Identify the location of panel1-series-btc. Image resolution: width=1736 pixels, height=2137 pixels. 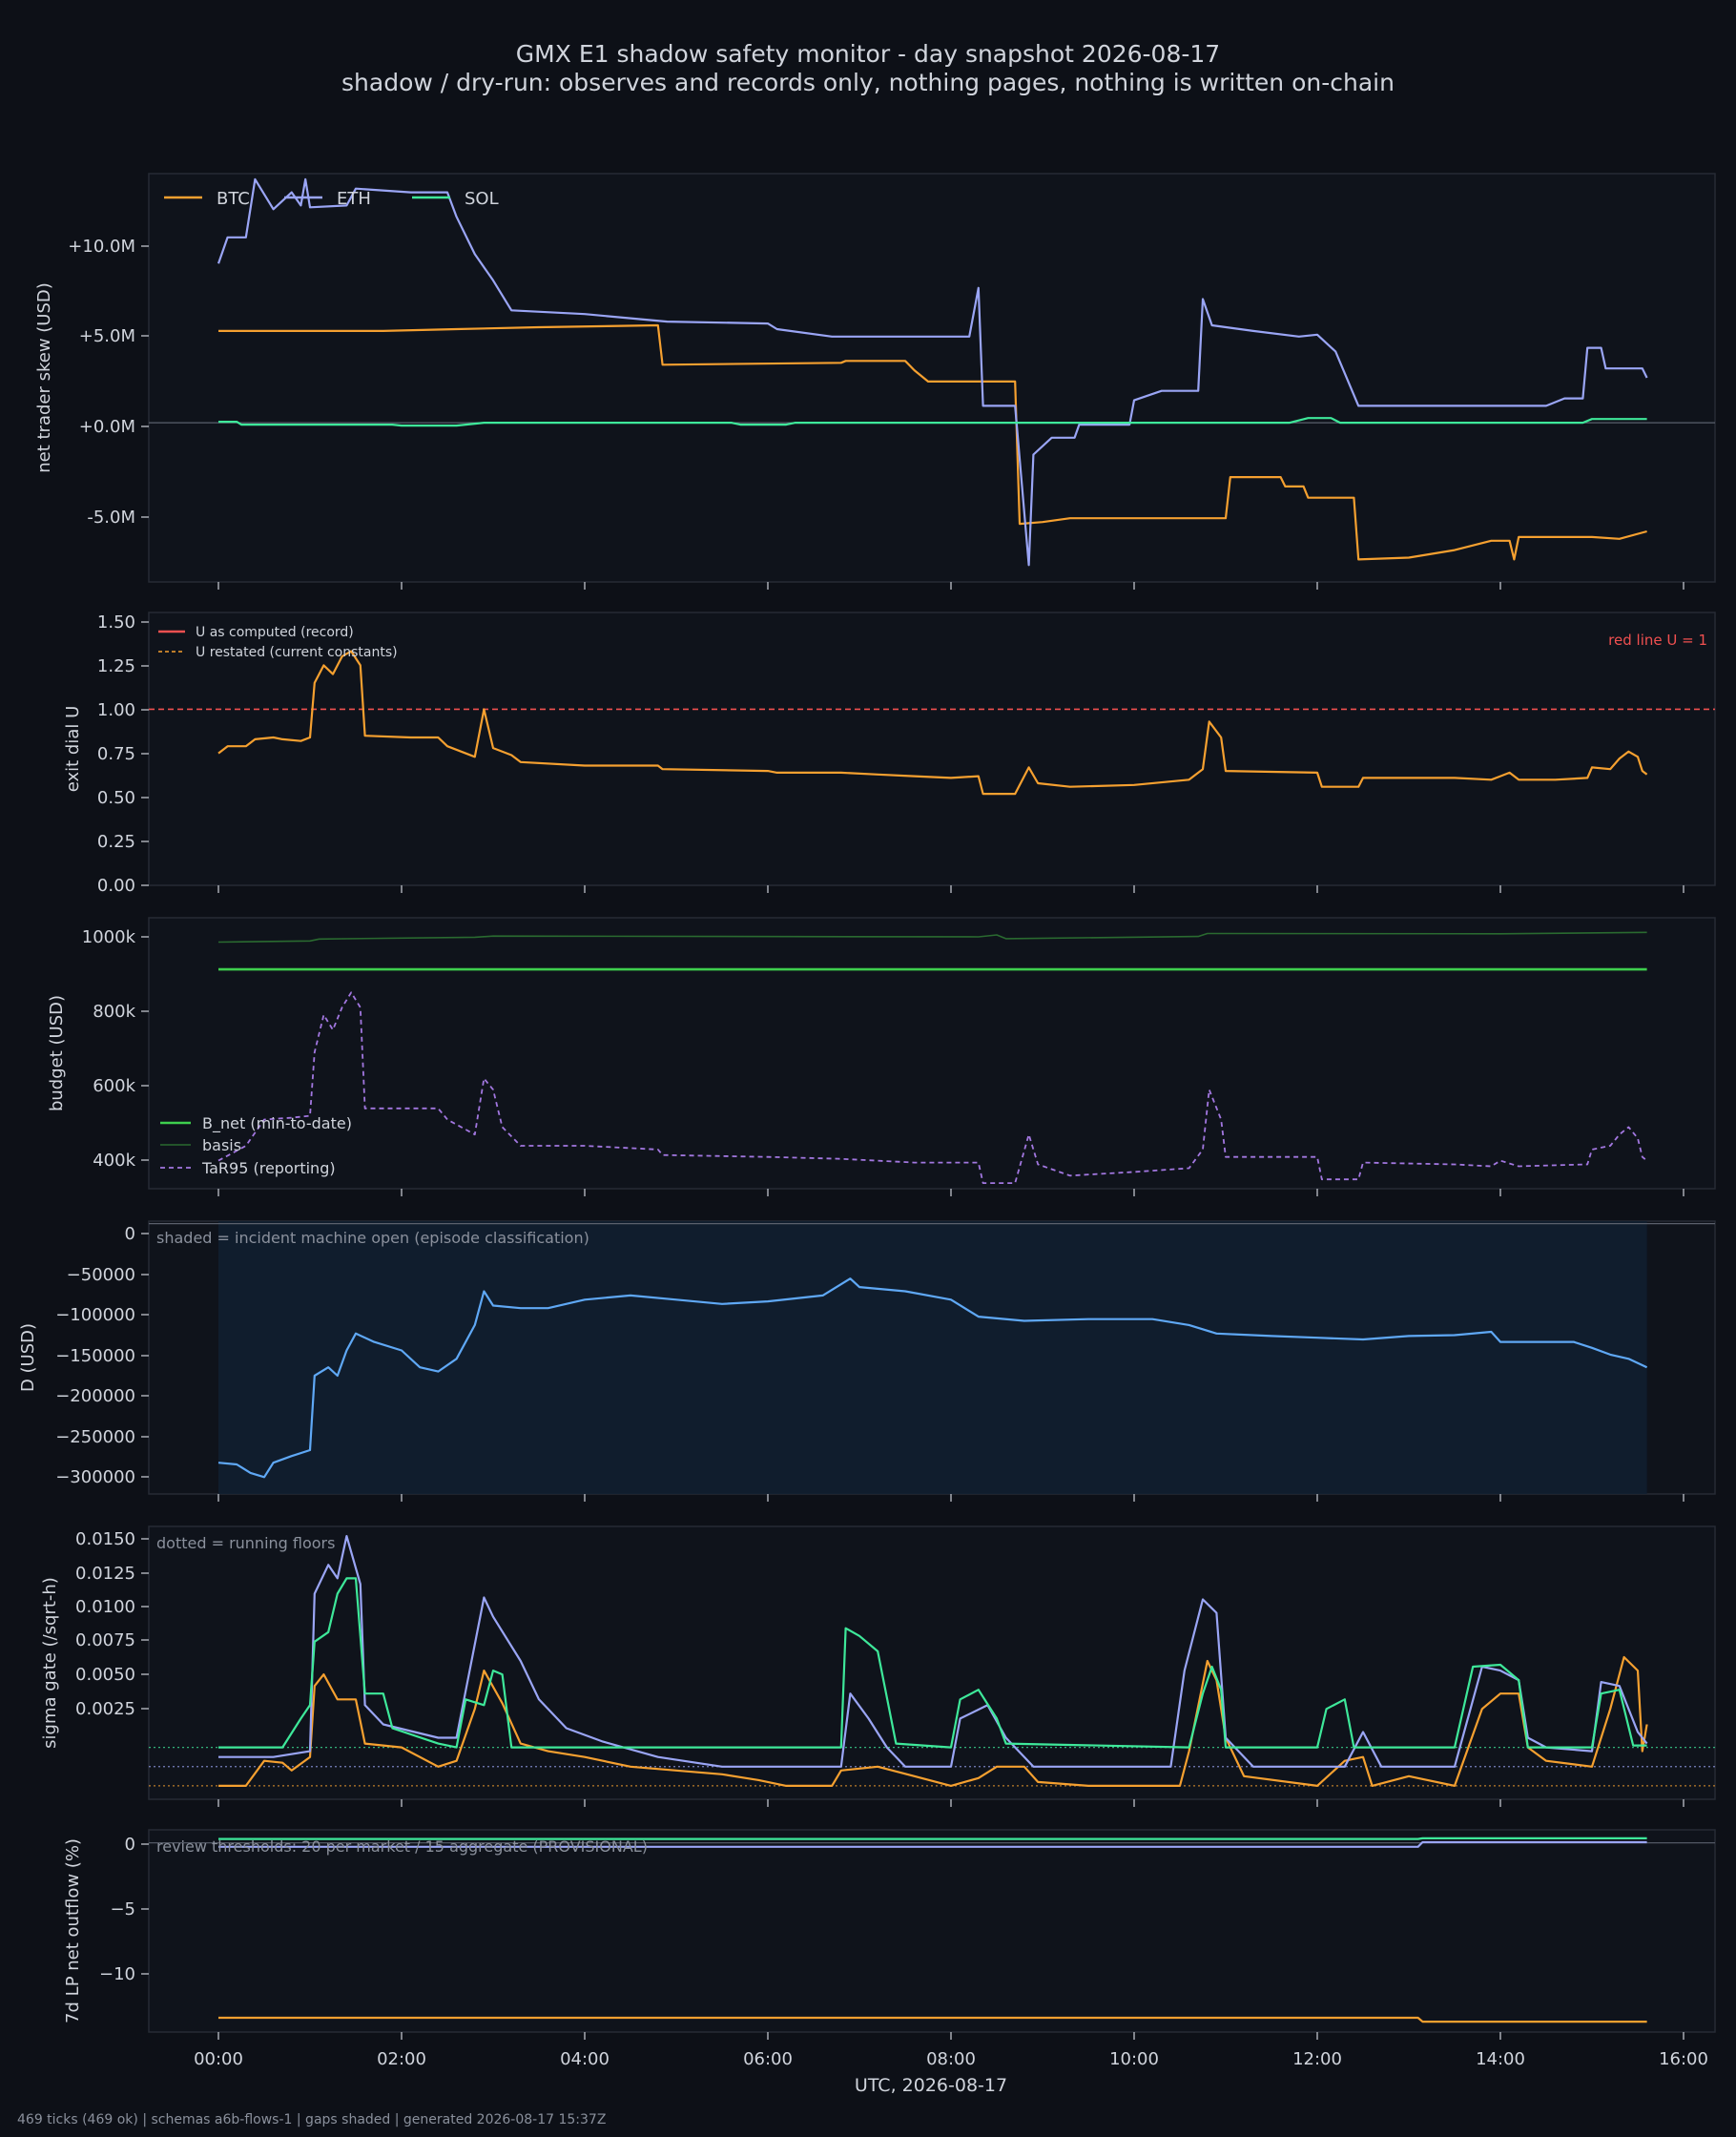
(932, 442).